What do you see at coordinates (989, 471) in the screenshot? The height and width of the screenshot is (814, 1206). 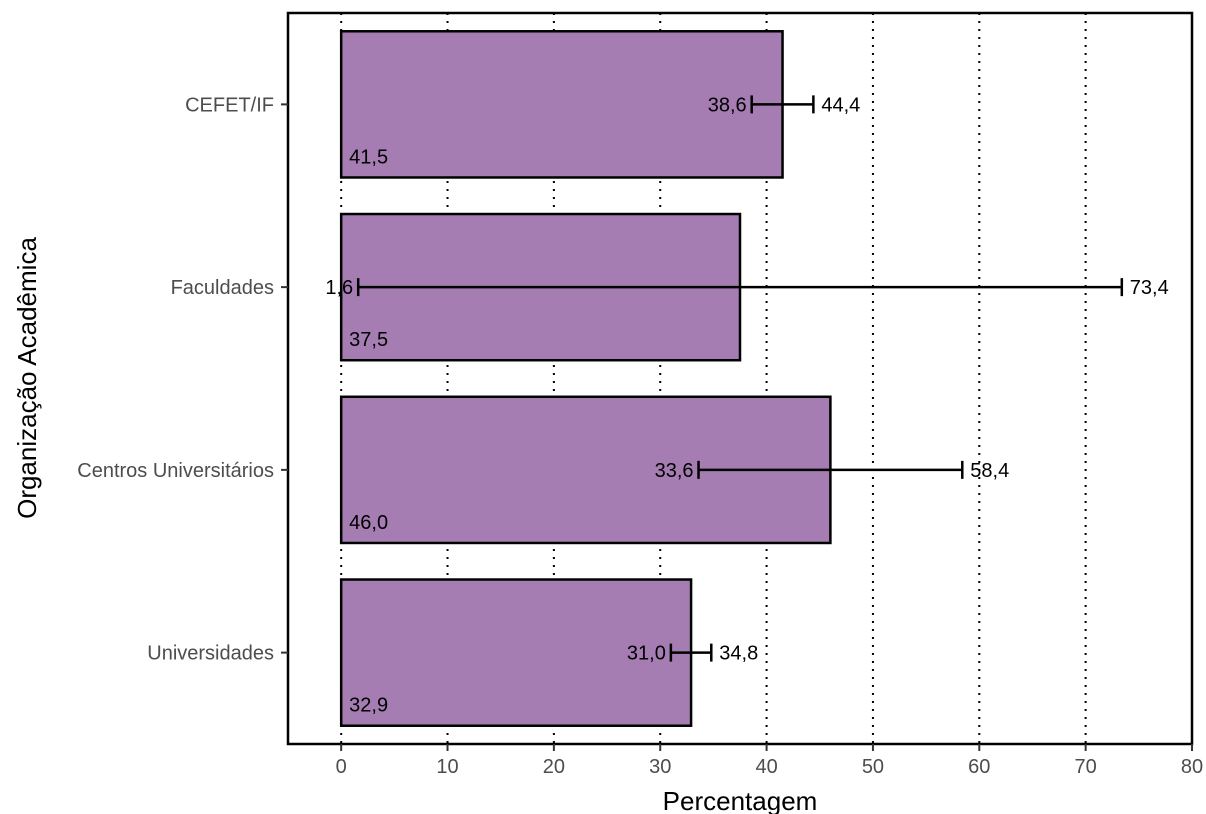 I see `ci-upper-label: 58,4` at bounding box center [989, 471].